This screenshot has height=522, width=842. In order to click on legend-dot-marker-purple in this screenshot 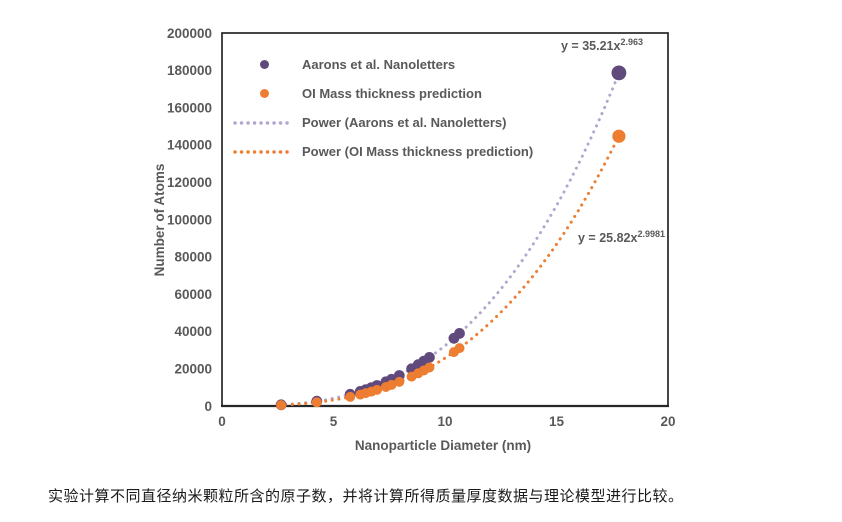, I will do `click(264, 64)`.